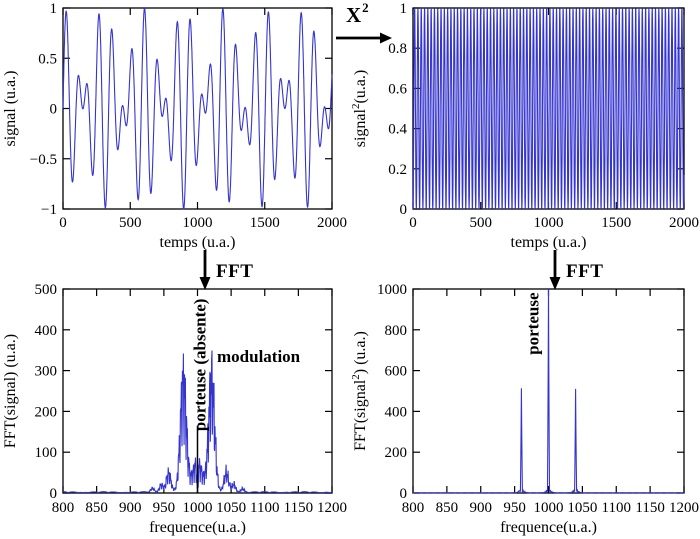 The height and width of the screenshot is (539, 700). What do you see at coordinates (200, 365) in the screenshot?
I see `annotation-porteuse-absente-: porteuse (absente)` at bounding box center [200, 365].